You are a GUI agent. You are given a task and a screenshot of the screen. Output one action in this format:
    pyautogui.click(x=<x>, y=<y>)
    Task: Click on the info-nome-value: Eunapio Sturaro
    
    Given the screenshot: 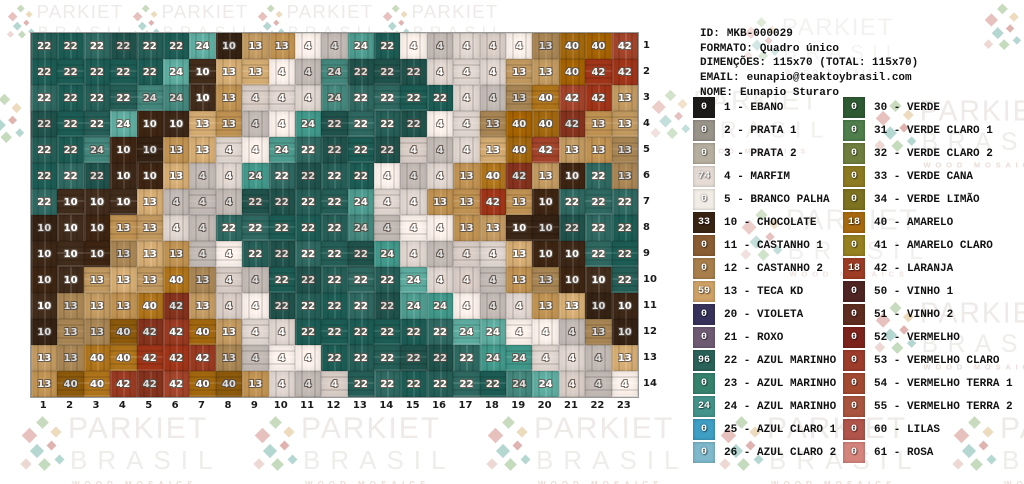 What is the action you would take?
    pyautogui.click(x=790, y=92)
    